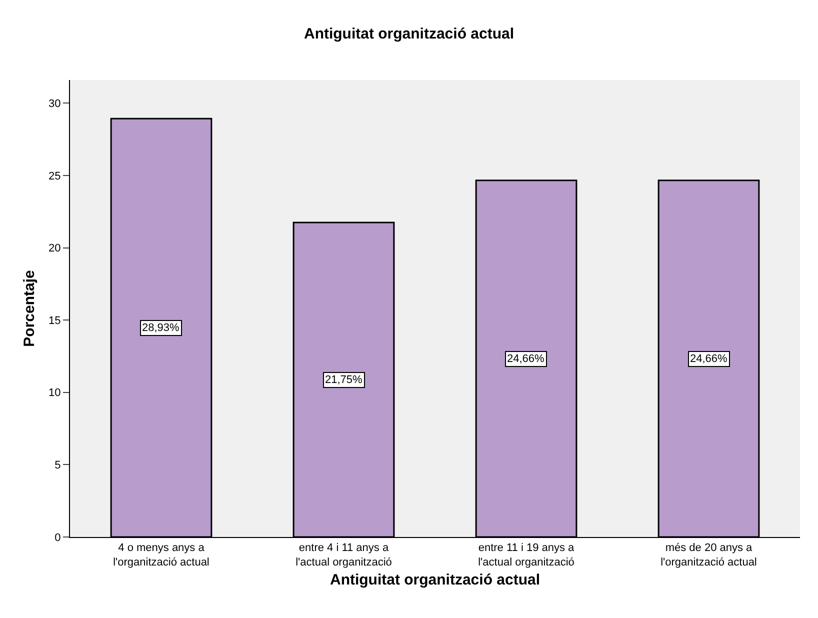 This screenshot has height=618, width=818. Describe the element at coordinates (54, 320) in the screenshot. I see `y-tick-label: 15` at that location.